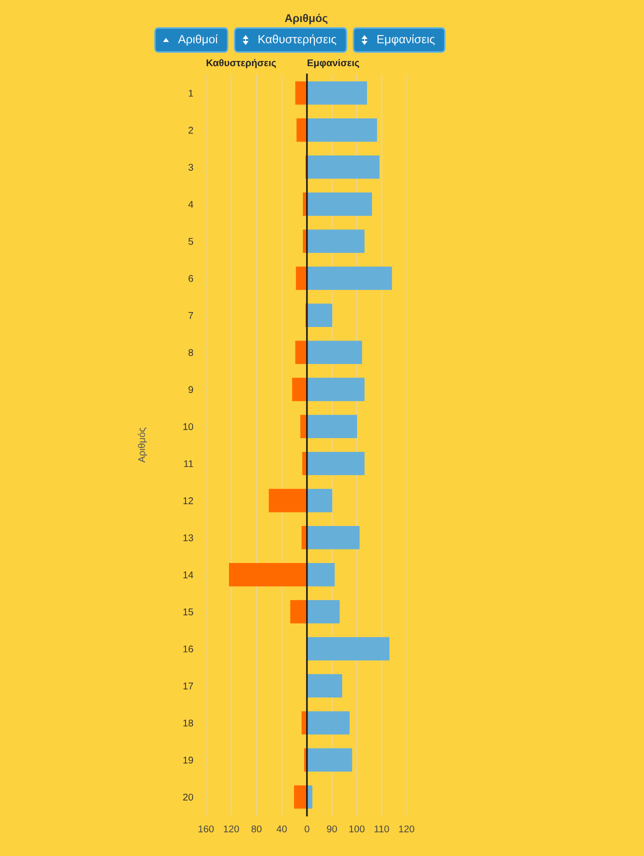 The image size is (644, 856). I want to click on y-tick-label: 11, so click(189, 464).